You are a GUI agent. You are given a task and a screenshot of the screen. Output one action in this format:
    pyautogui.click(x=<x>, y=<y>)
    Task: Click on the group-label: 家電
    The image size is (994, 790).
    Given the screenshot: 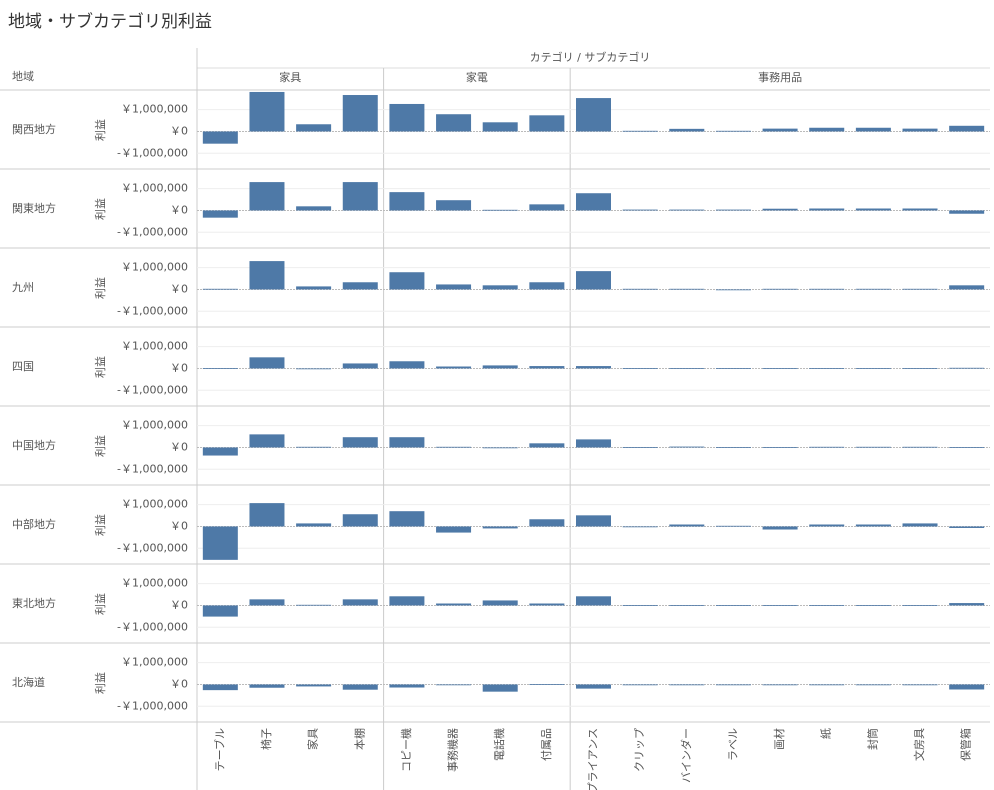 What is the action you would take?
    pyautogui.click(x=477, y=77)
    